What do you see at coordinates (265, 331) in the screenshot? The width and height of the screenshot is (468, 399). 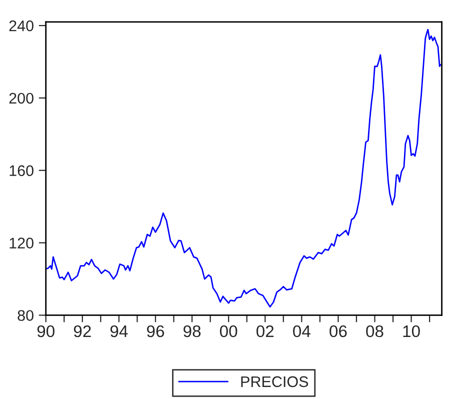 I see `x-tick-label: 02` at bounding box center [265, 331].